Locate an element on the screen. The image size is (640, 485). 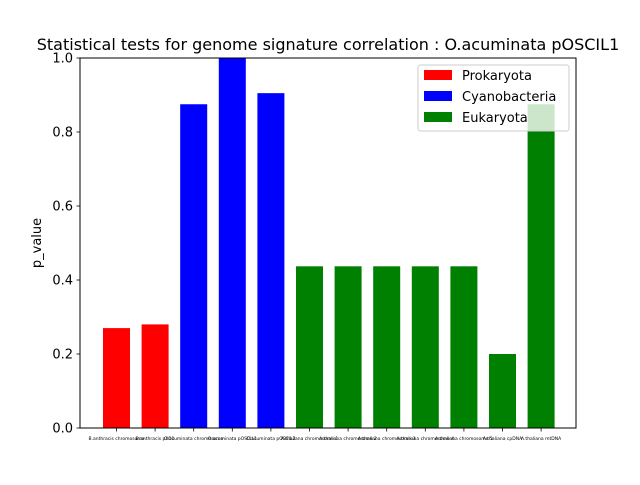
x-tick-label: B.anthracis pXO1 is located at coordinates (155, 439).